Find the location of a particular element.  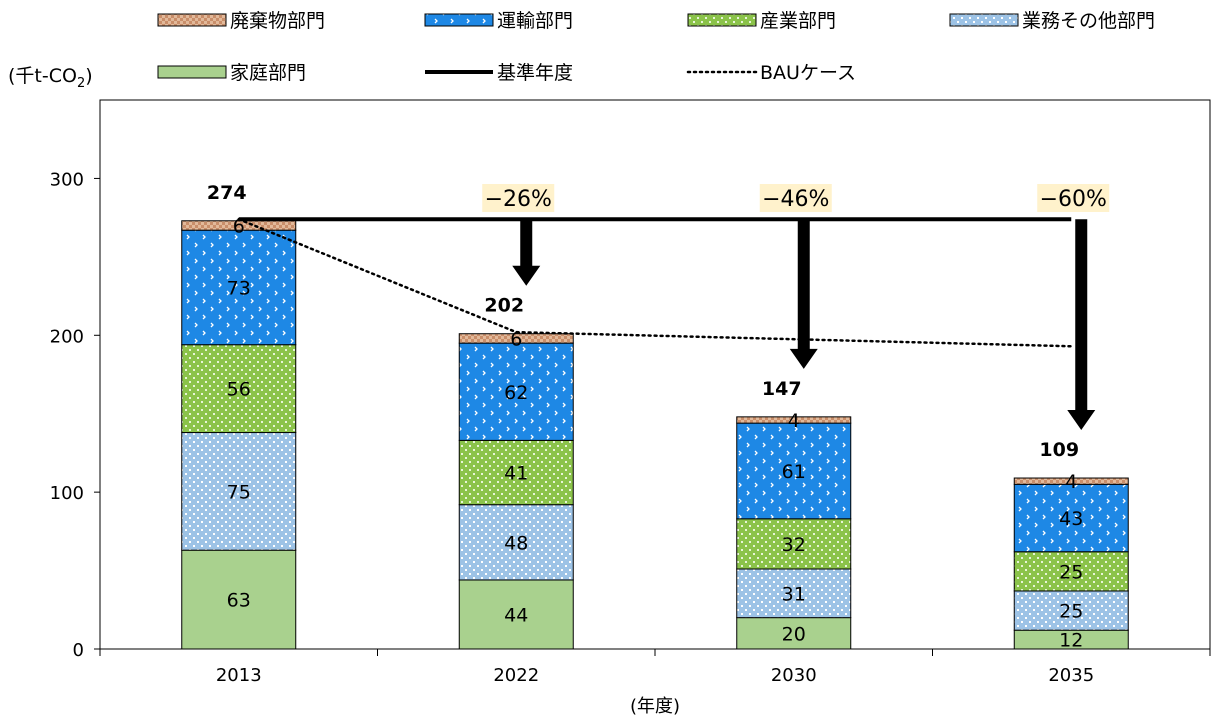

legend-item: 産業部門 is located at coordinates (761, 21).